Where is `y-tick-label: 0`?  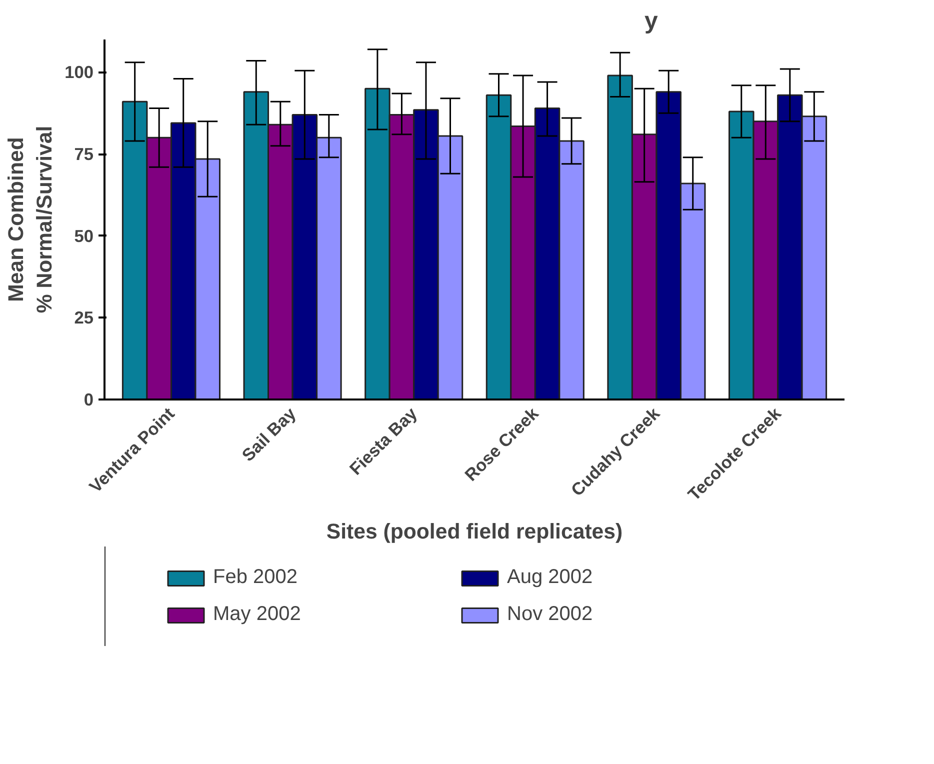 y-tick-label: 0 is located at coordinates (89, 400).